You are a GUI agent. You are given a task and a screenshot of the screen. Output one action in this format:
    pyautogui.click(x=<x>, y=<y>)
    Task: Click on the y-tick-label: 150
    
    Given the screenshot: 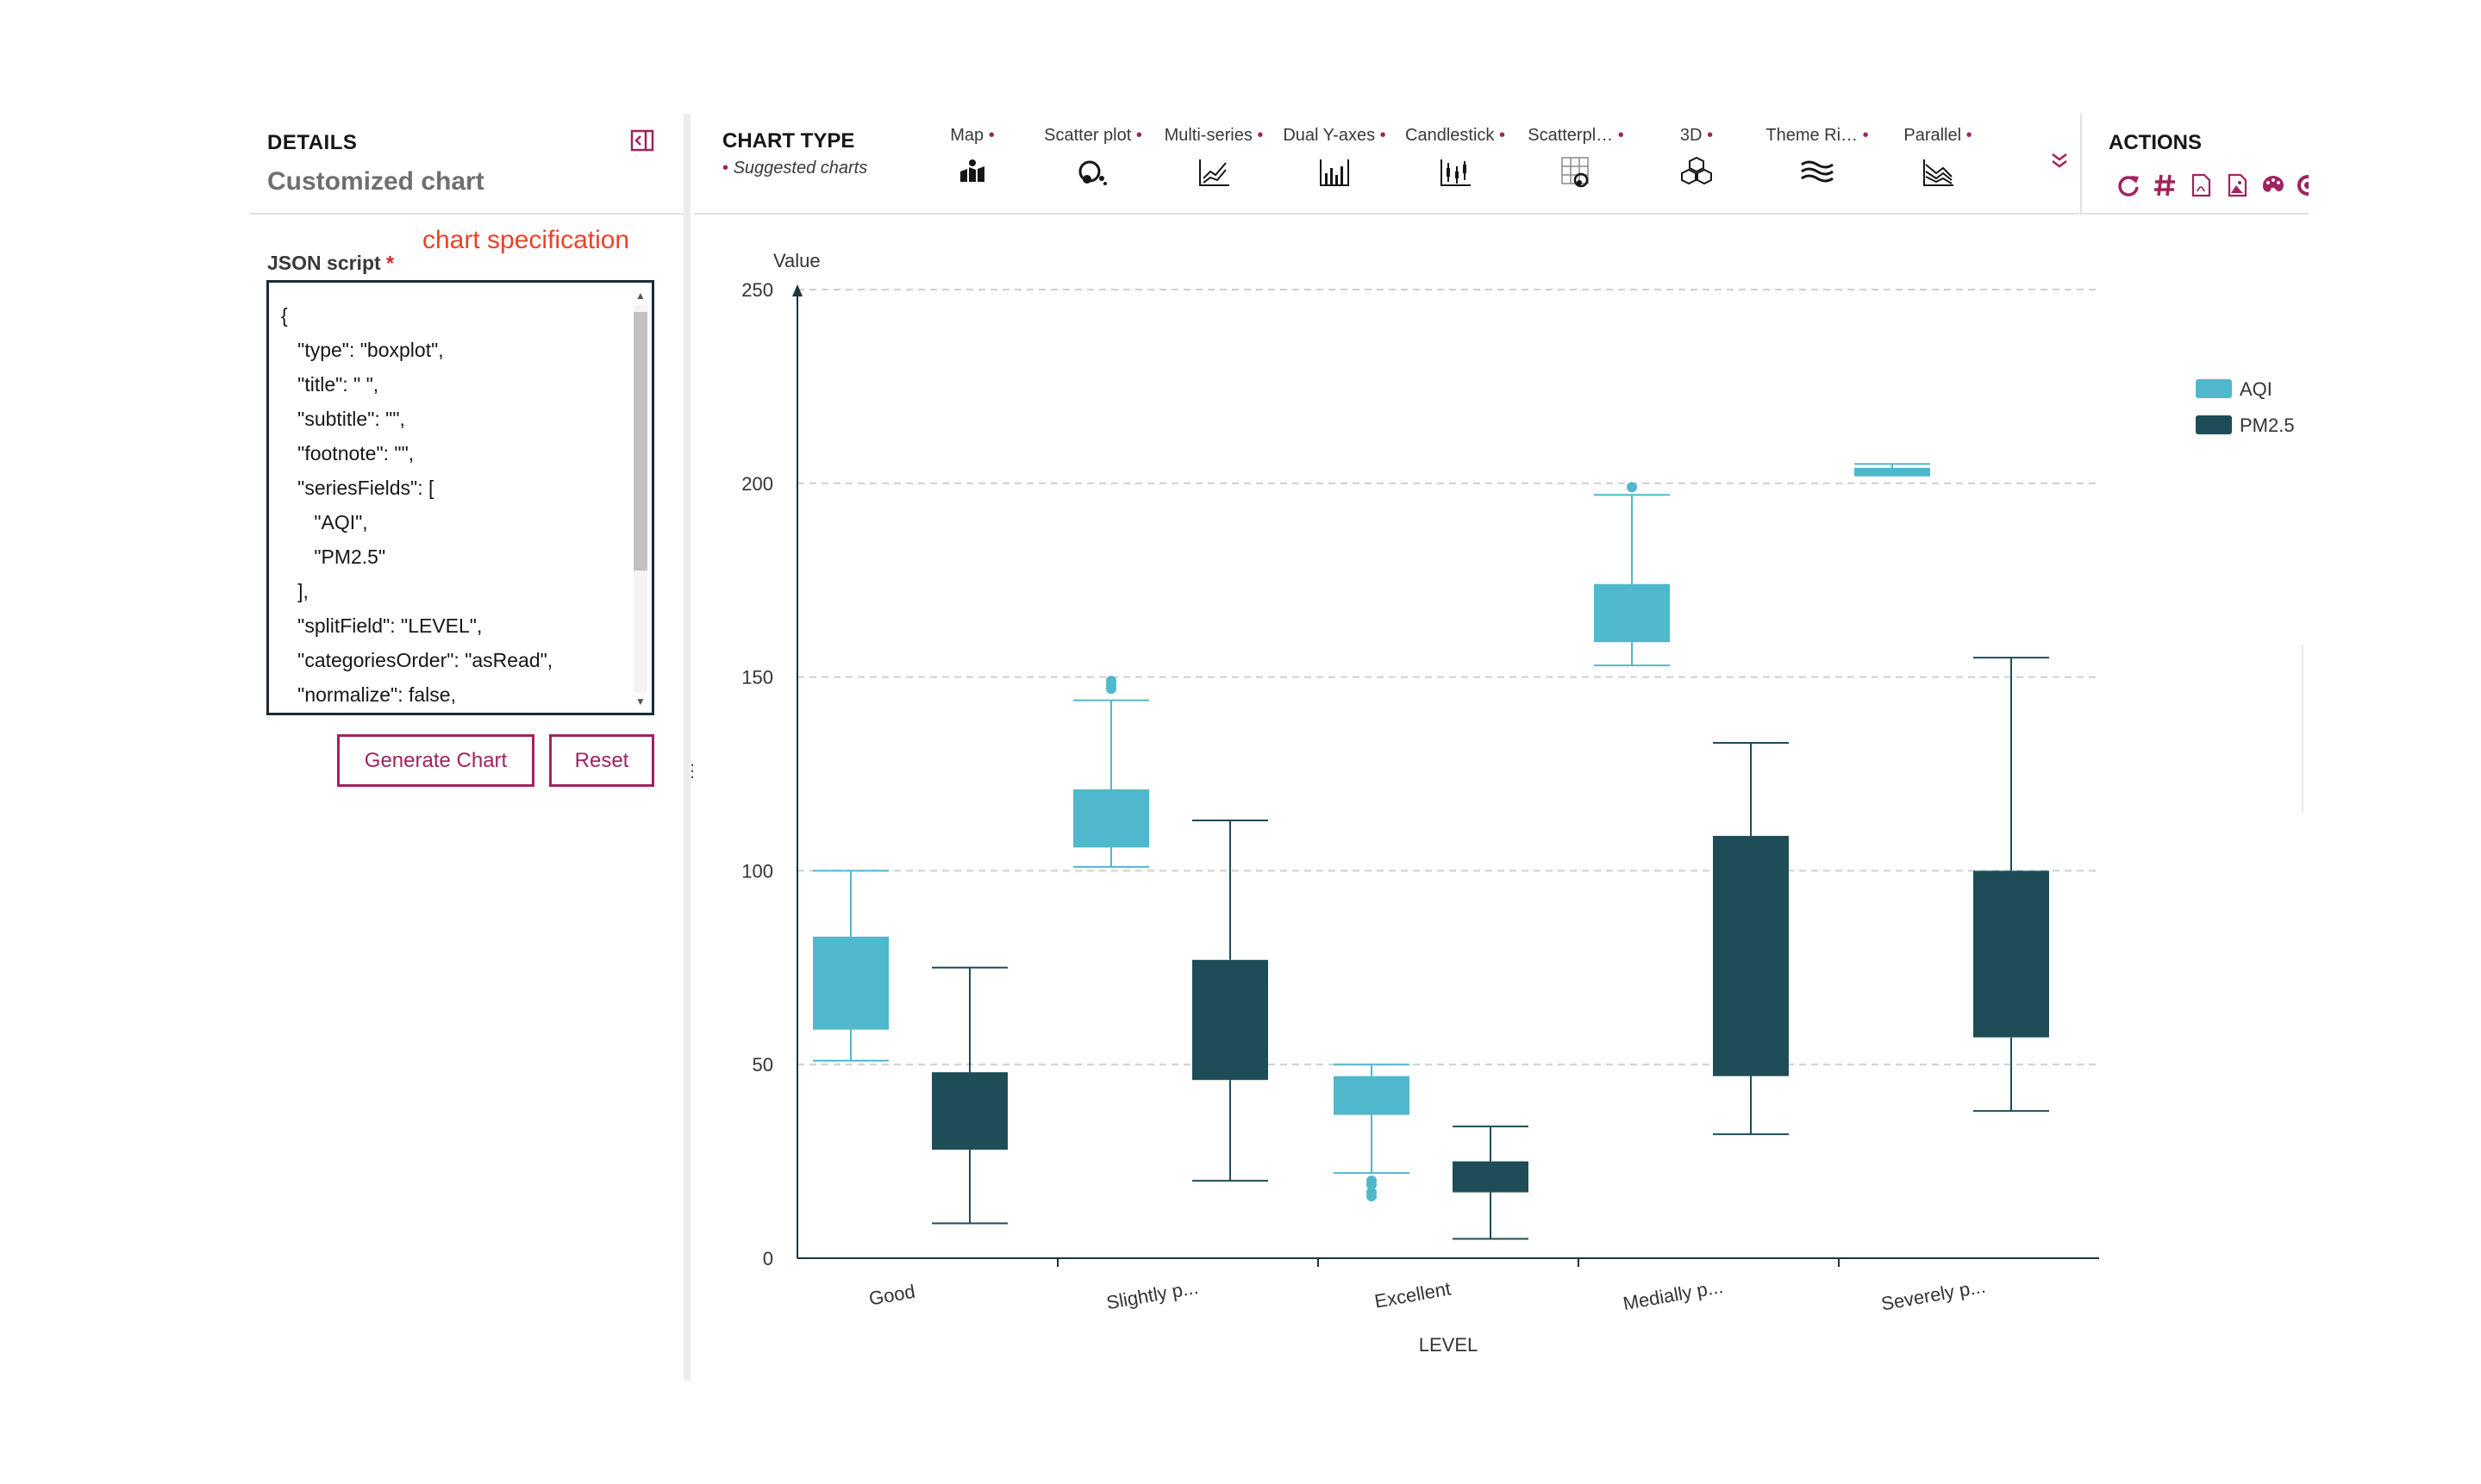 What is the action you would take?
    pyautogui.click(x=757, y=678)
    